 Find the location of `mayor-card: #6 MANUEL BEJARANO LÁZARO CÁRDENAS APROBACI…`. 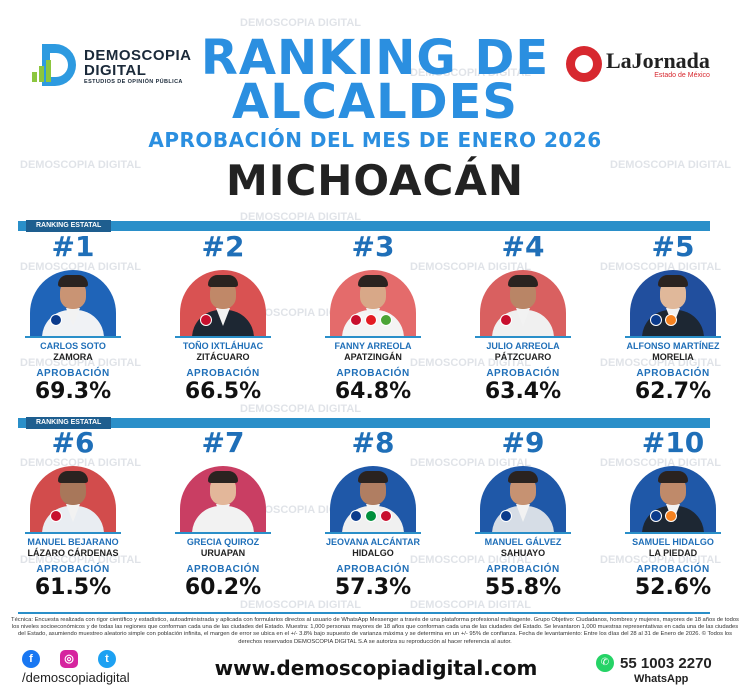

mayor-card: #6 MANUEL BEJARANO LÁZARO CÁRDENAS APROBACI… is located at coordinates (73, 514).